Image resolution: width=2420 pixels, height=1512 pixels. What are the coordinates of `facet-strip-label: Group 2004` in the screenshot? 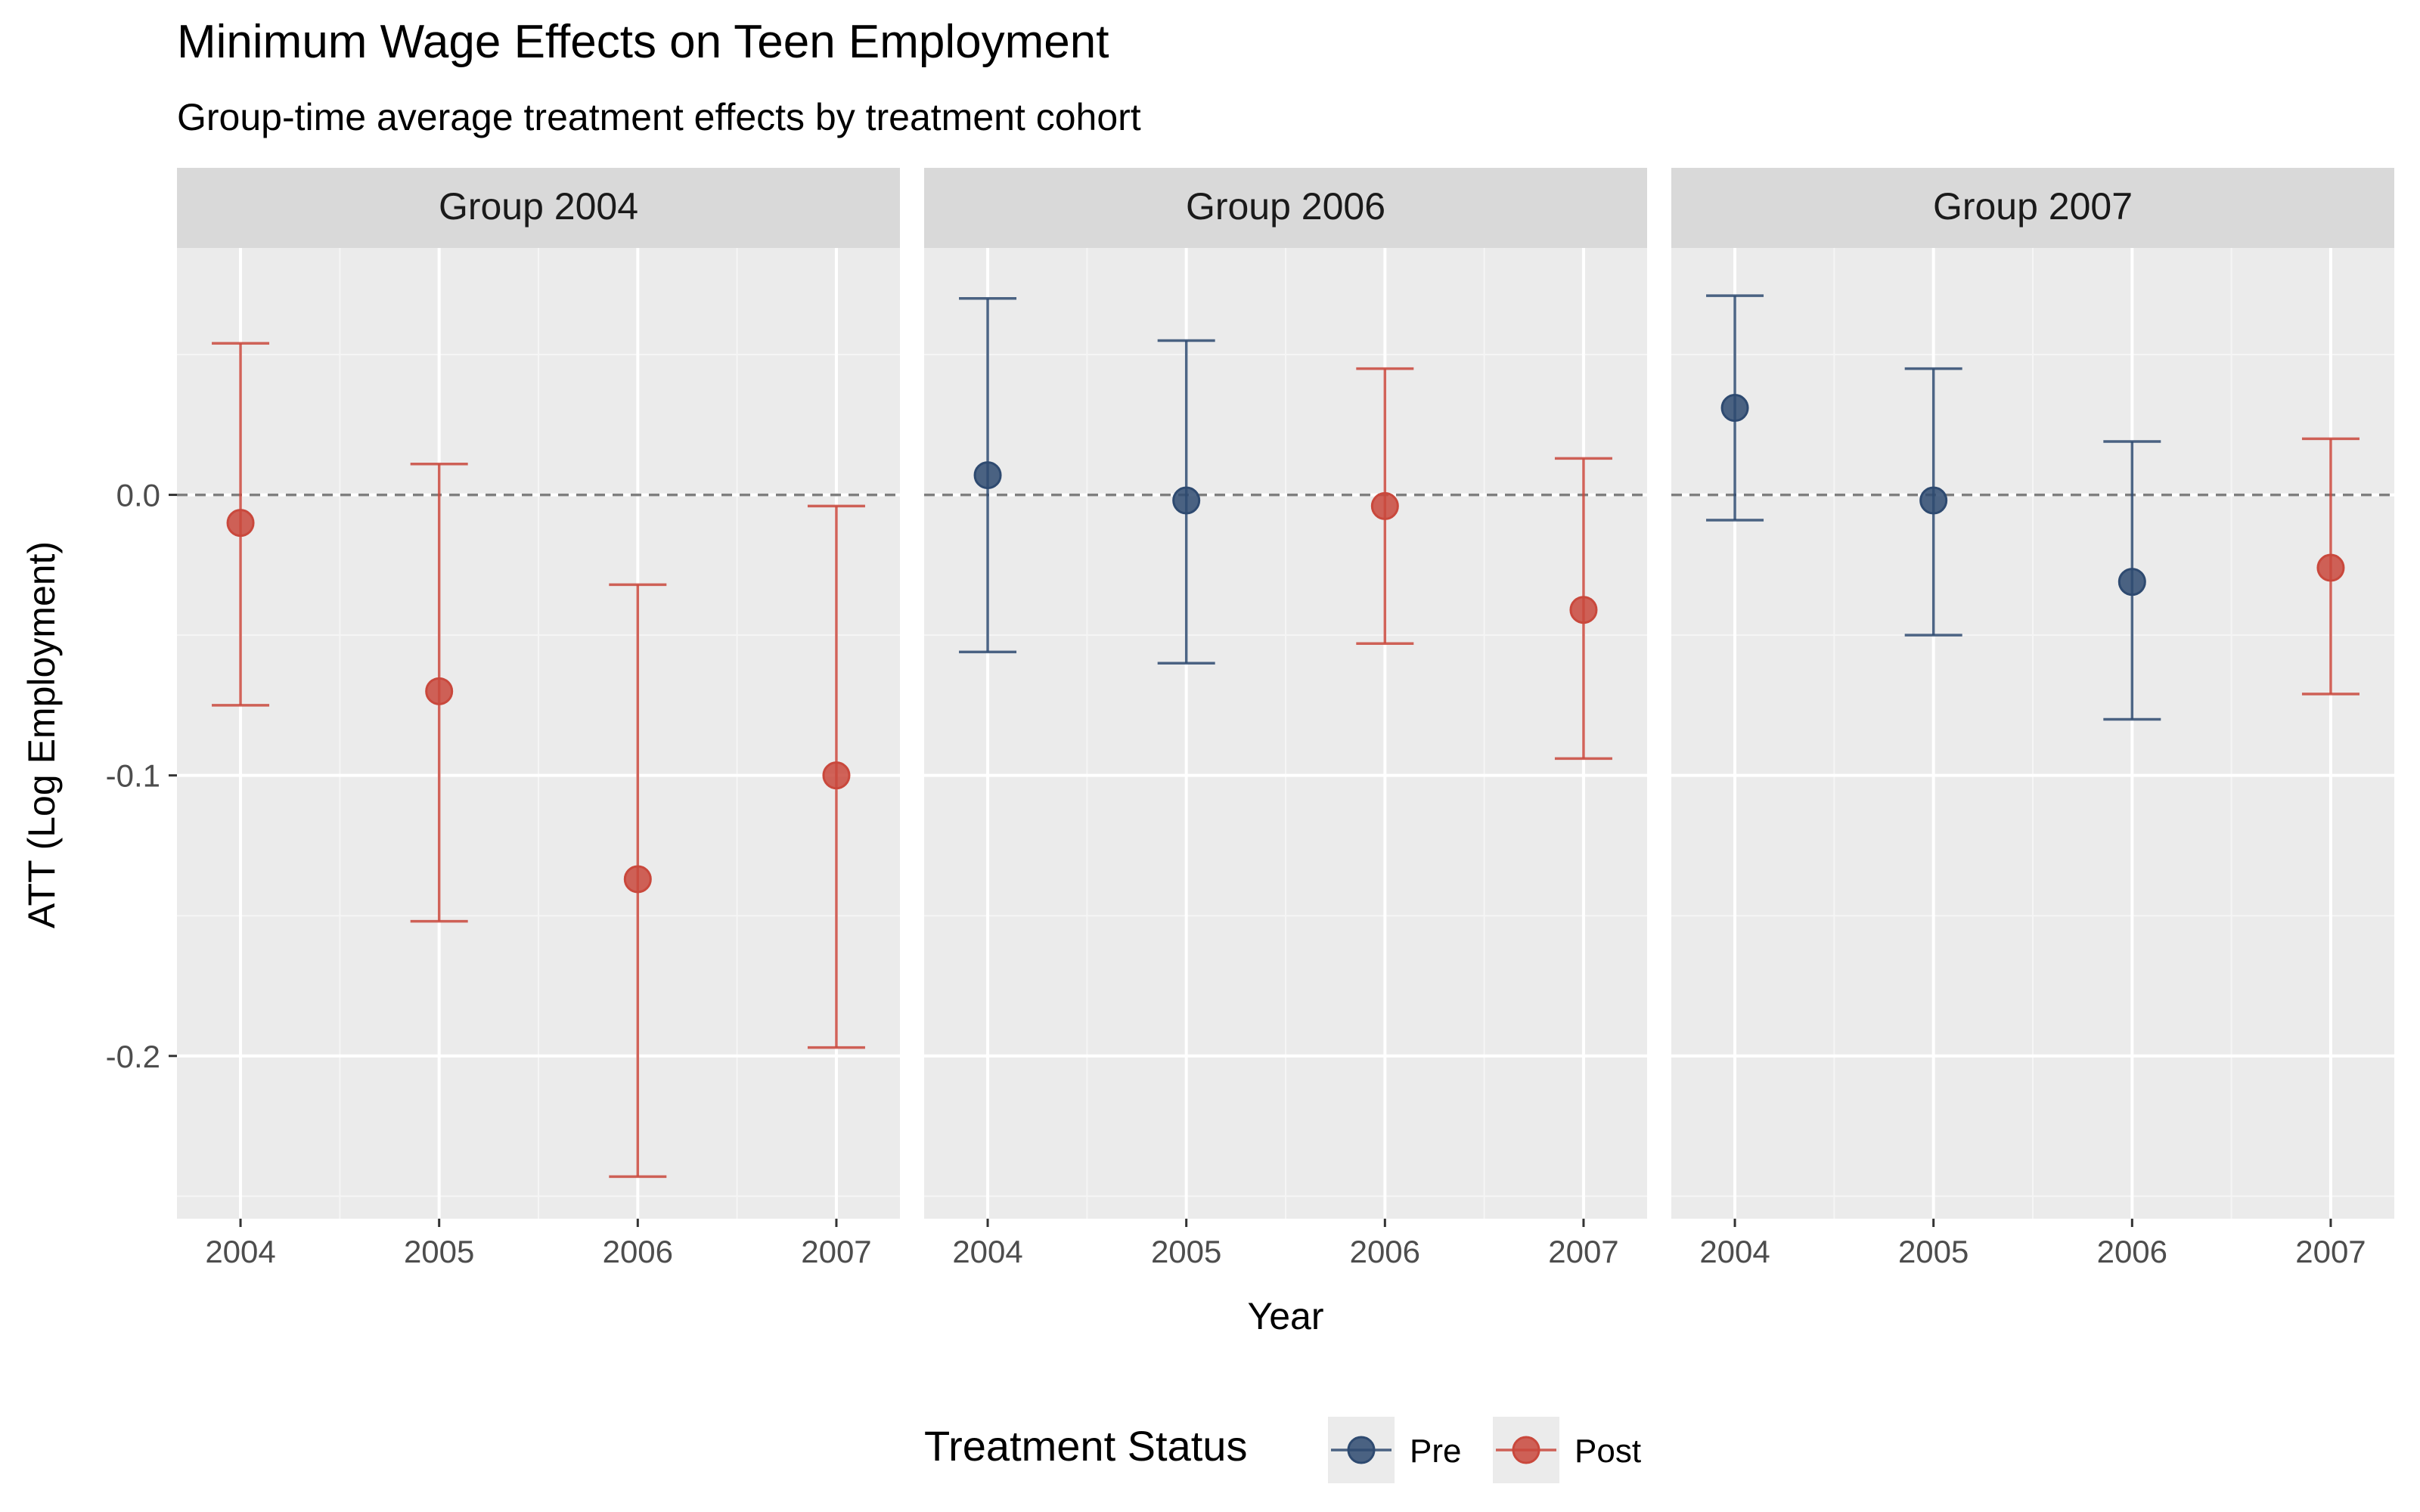 It's located at (538, 206).